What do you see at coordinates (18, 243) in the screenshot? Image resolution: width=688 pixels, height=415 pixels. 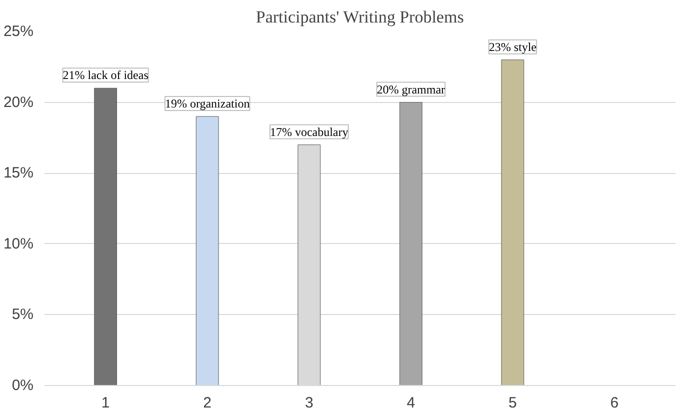 I see `y-tick-label: 10%` at bounding box center [18, 243].